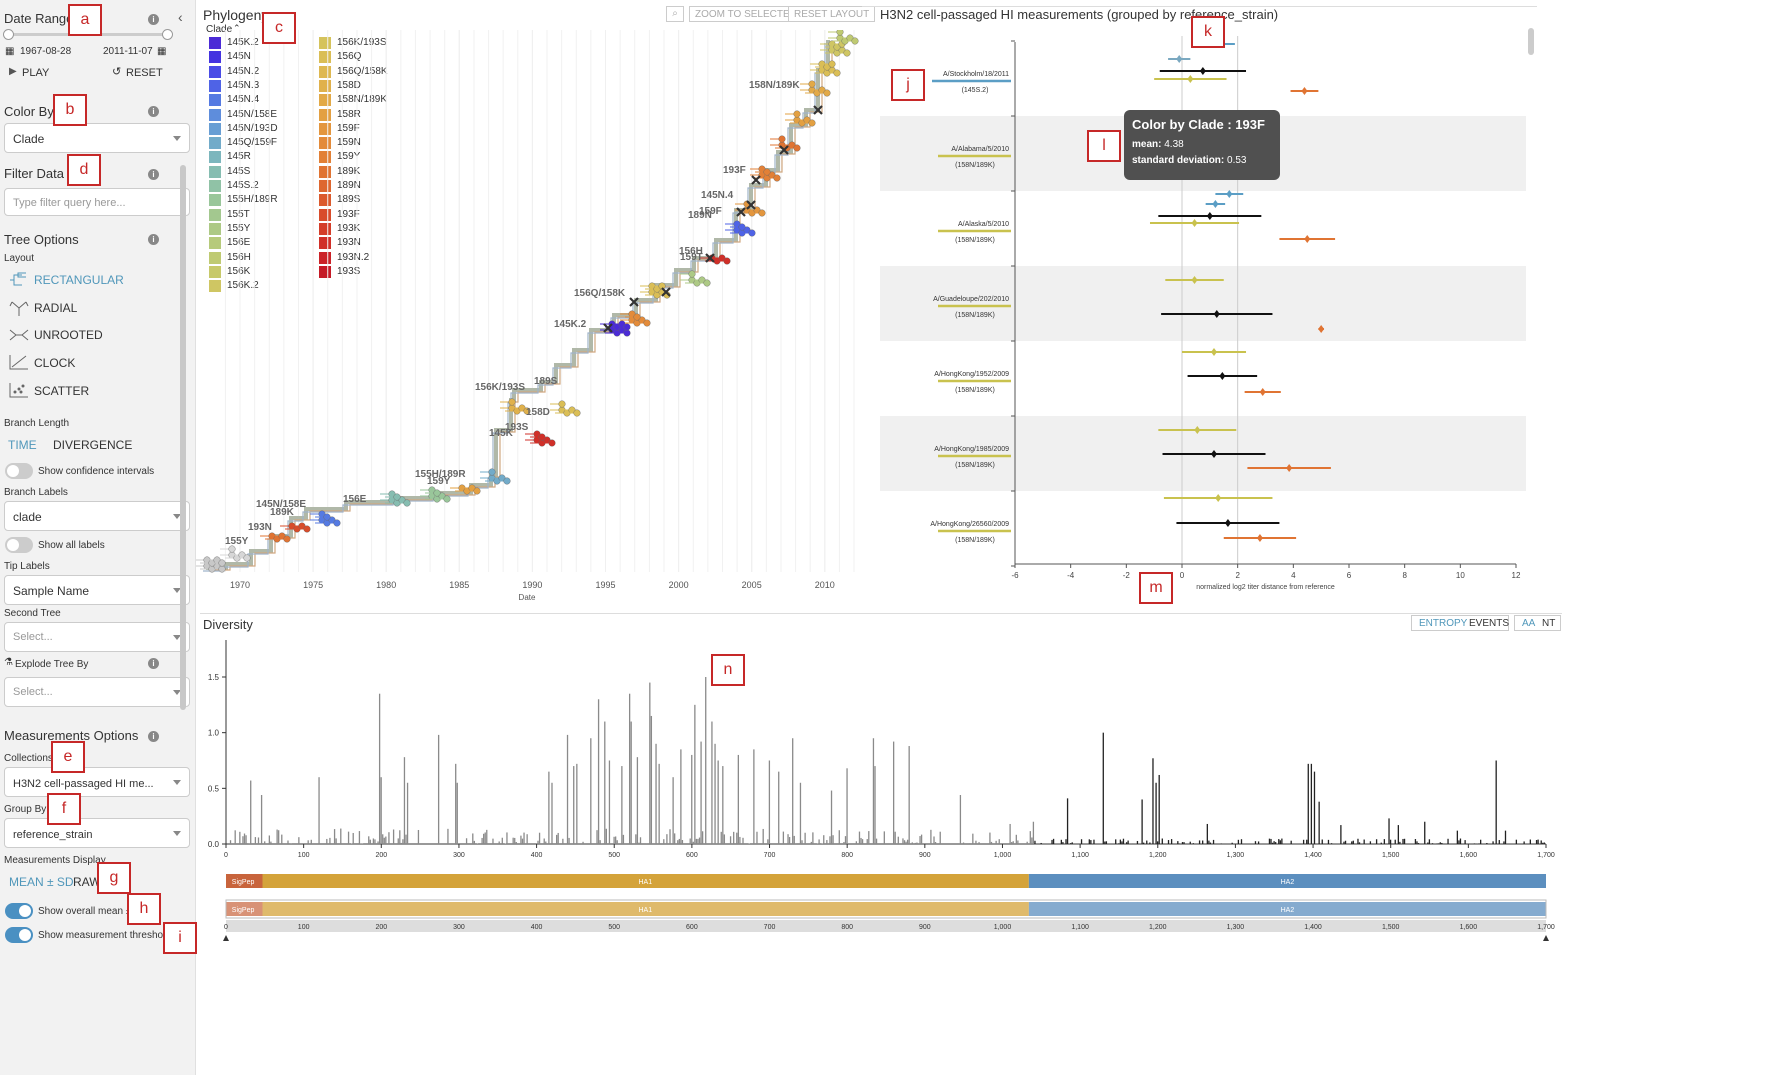 This screenshot has height=1075, width=1772. I want to click on legend-label: 193K, so click(349, 228).